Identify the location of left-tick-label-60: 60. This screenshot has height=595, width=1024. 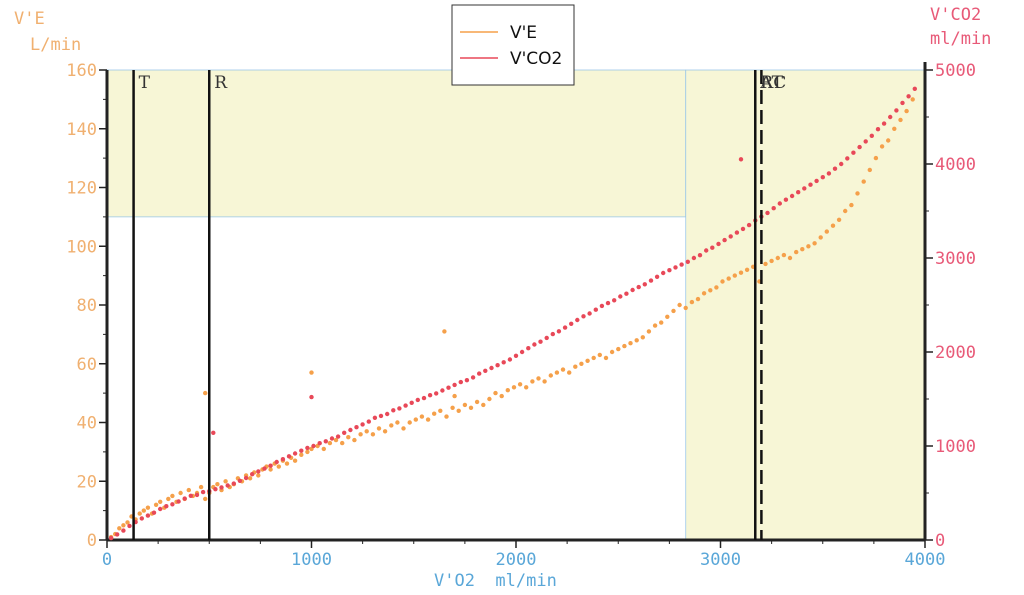
(87, 365).